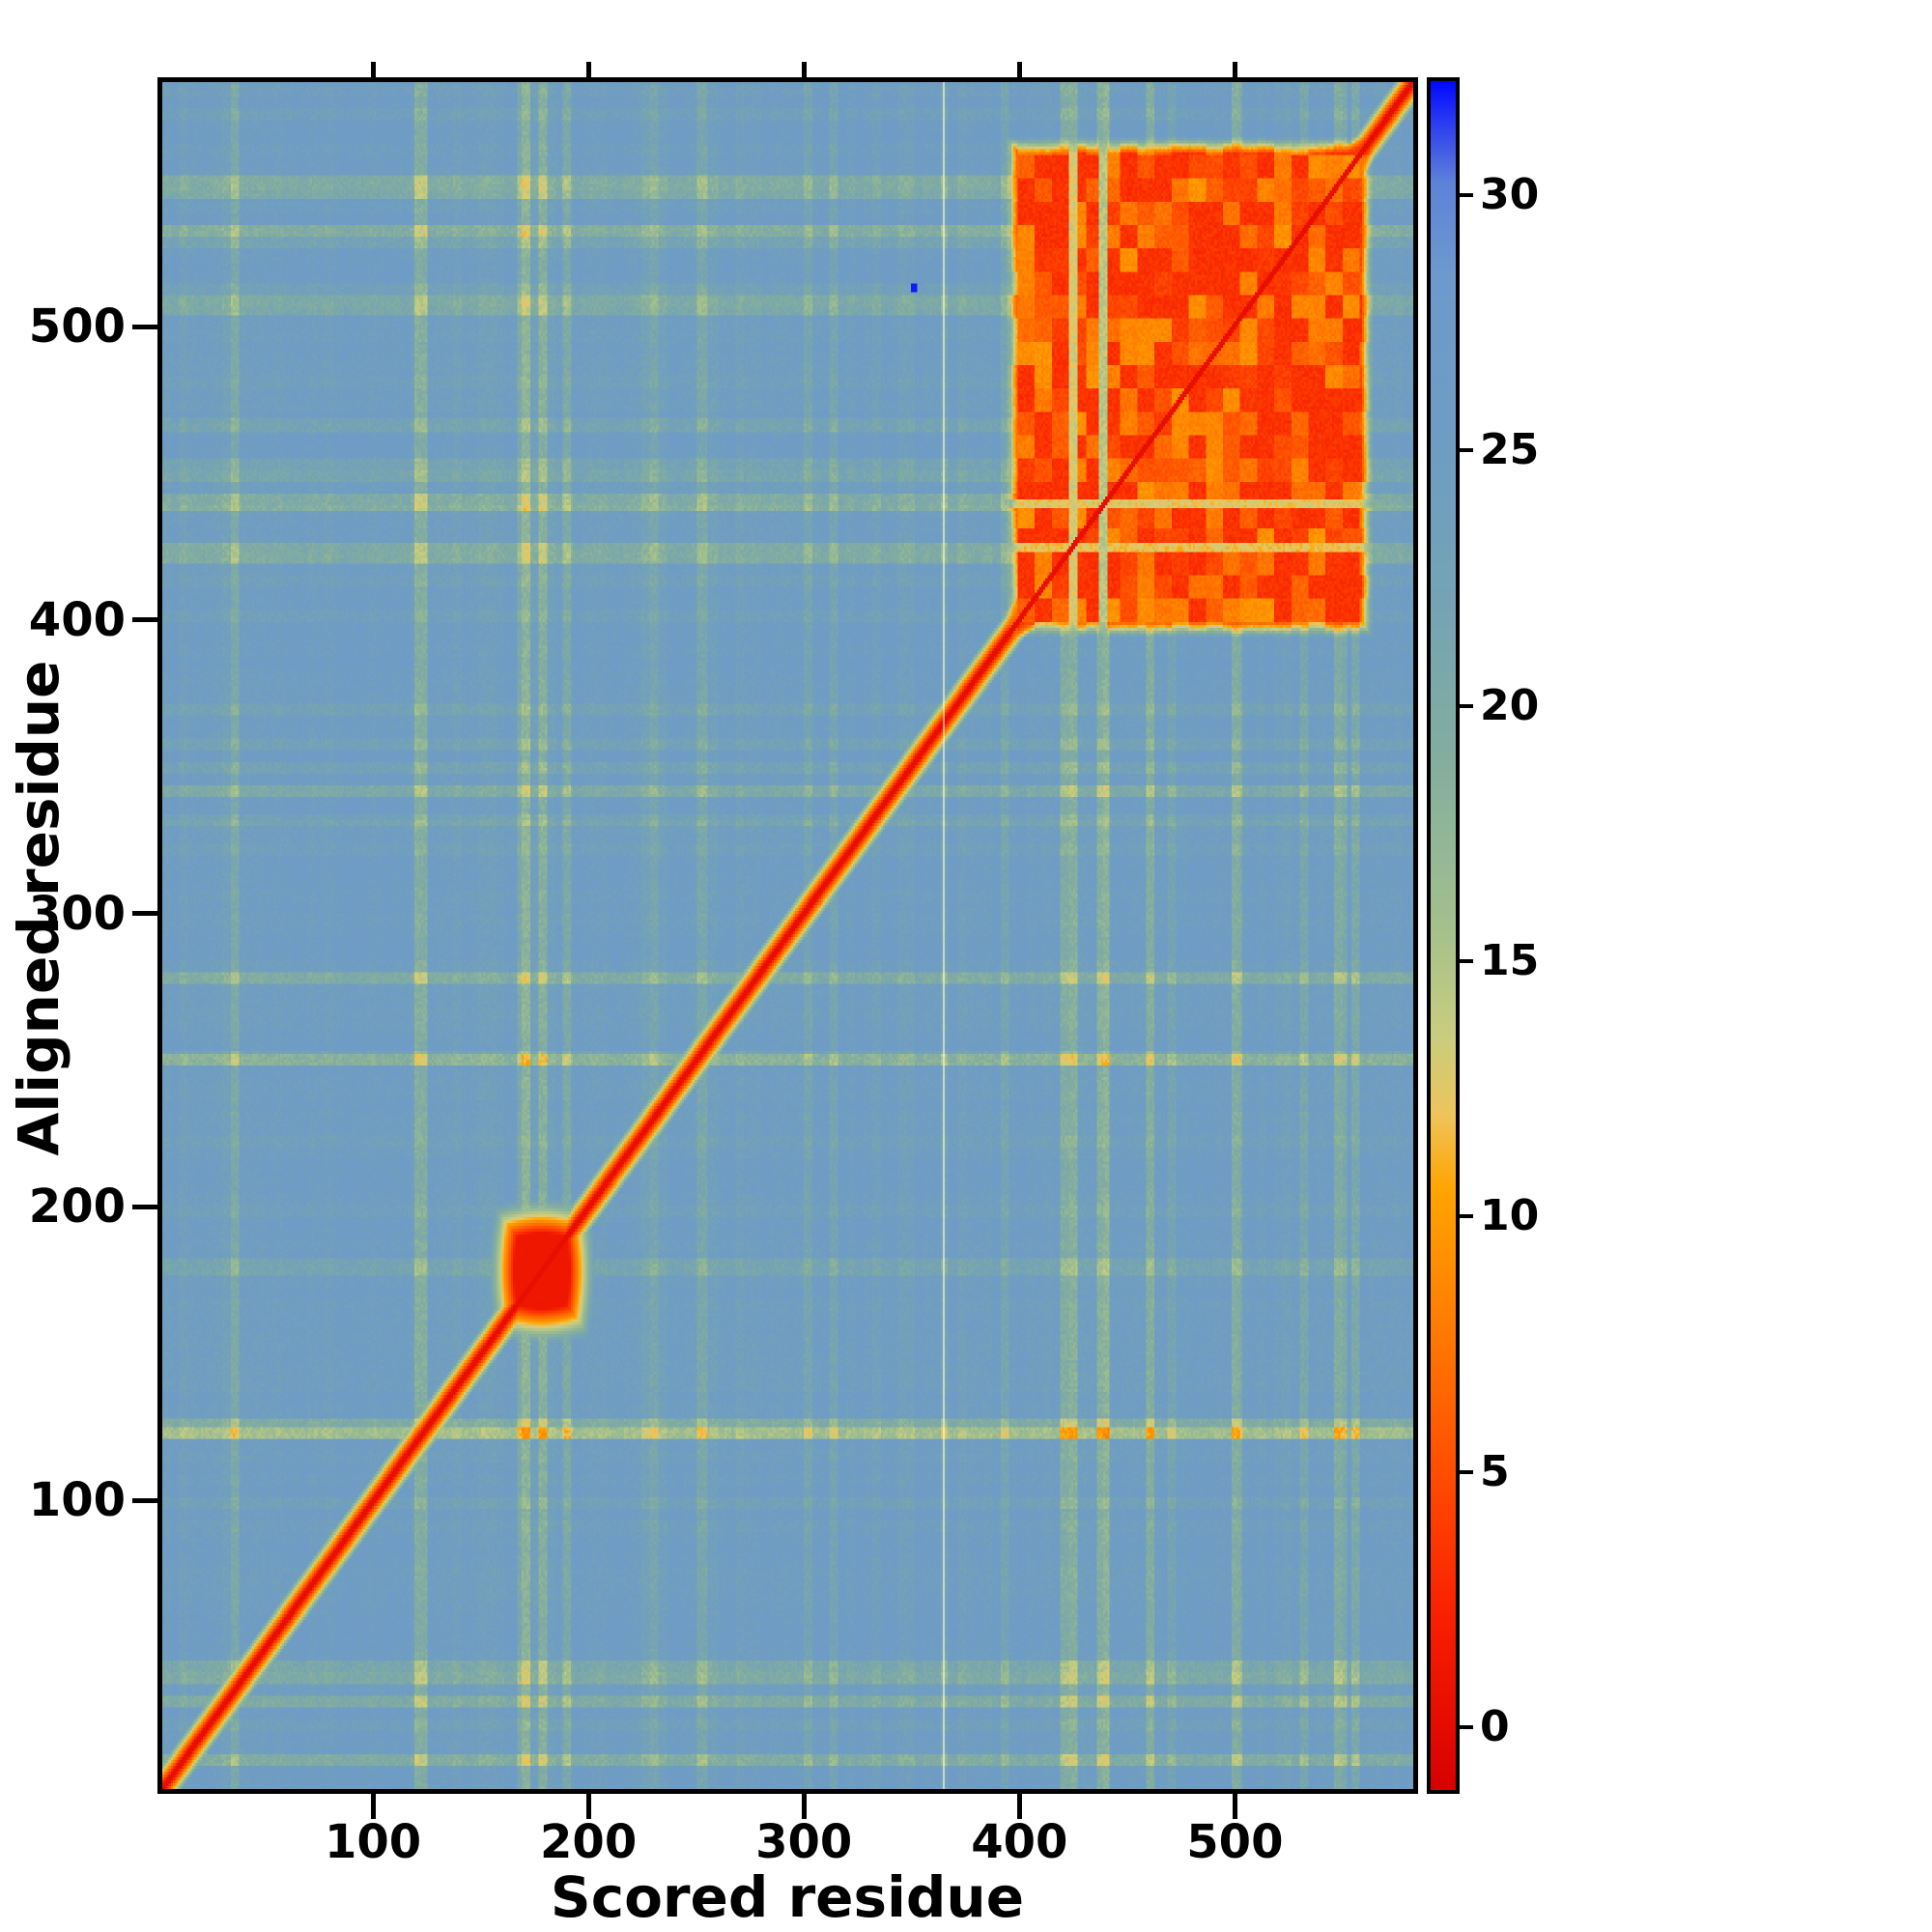  Describe the element at coordinates (77, 327) in the screenshot. I see `y-axis-tick-label: 500` at that location.